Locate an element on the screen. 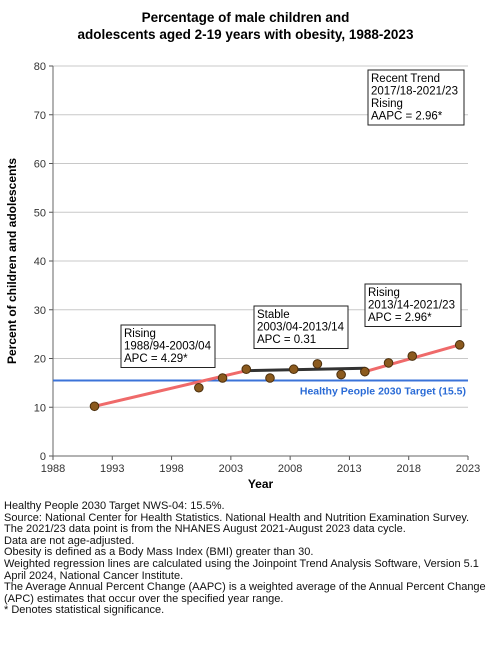 This screenshot has width=491, height=646. annotation-line: 2003/04-2013/14 is located at coordinates (301, 328).